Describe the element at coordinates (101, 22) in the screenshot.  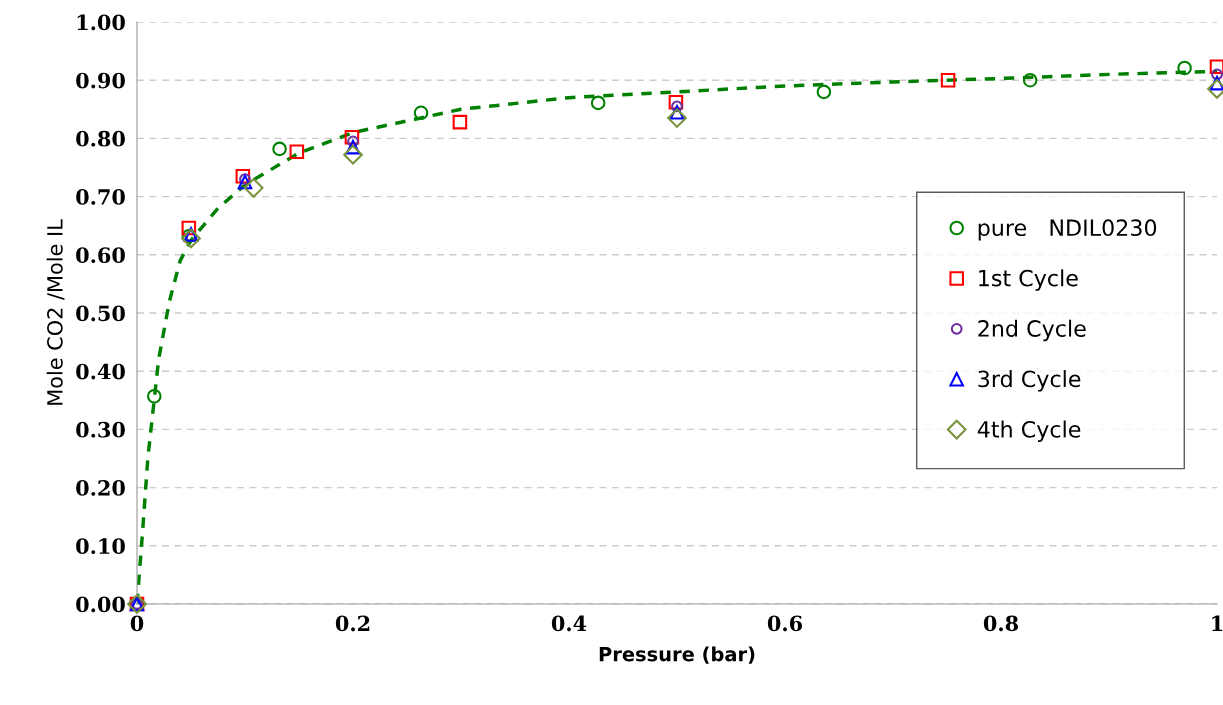
I see `y-tick-label: 1.00` at that location.